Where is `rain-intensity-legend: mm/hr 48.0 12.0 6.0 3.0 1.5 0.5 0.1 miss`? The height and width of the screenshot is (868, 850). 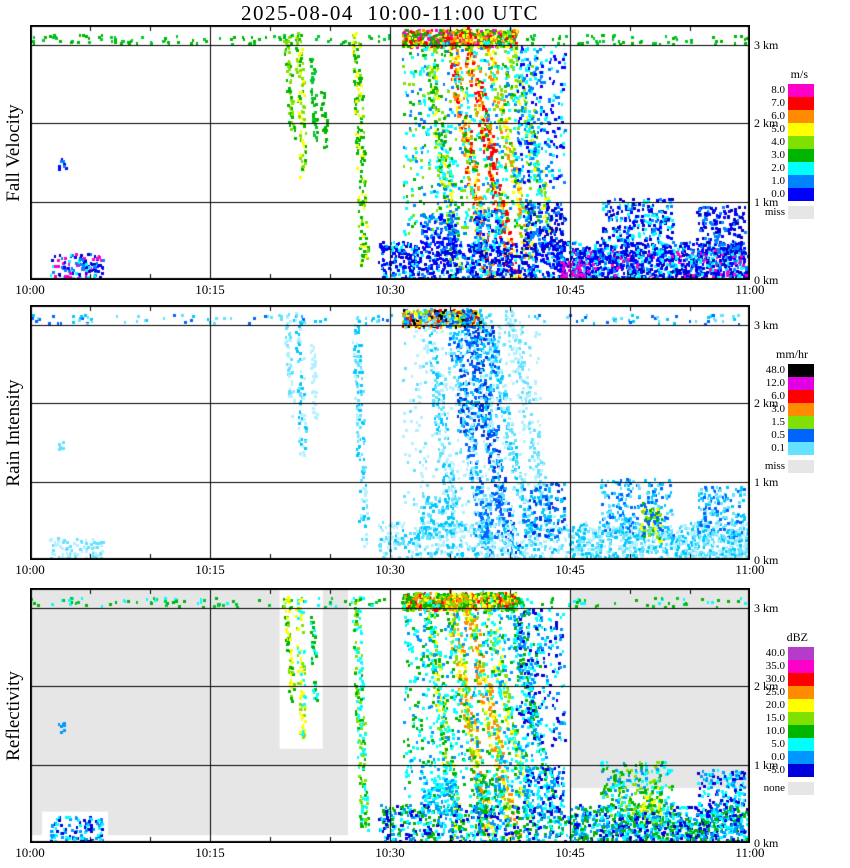
rain-intensity-legend: mm/hr 48.0 12.0 6.0 3.0 1.5 0.5 0.1 miss is located at coordinates (773, 410).